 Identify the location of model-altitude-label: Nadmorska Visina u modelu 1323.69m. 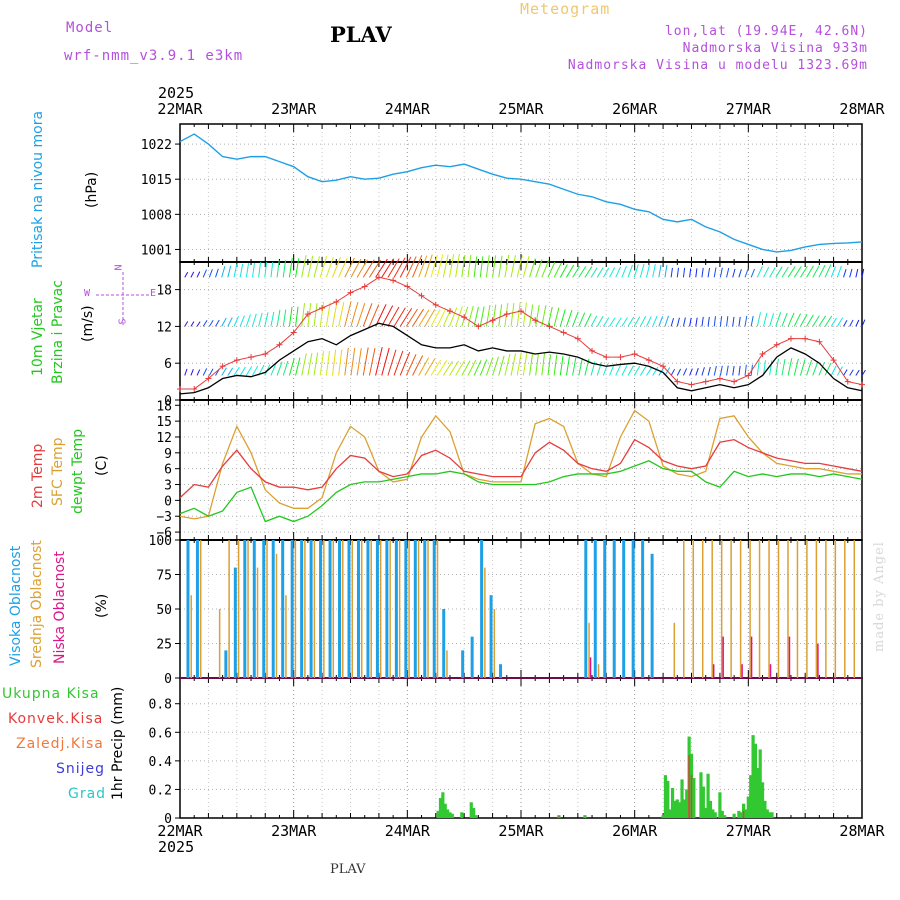
(717, 65).